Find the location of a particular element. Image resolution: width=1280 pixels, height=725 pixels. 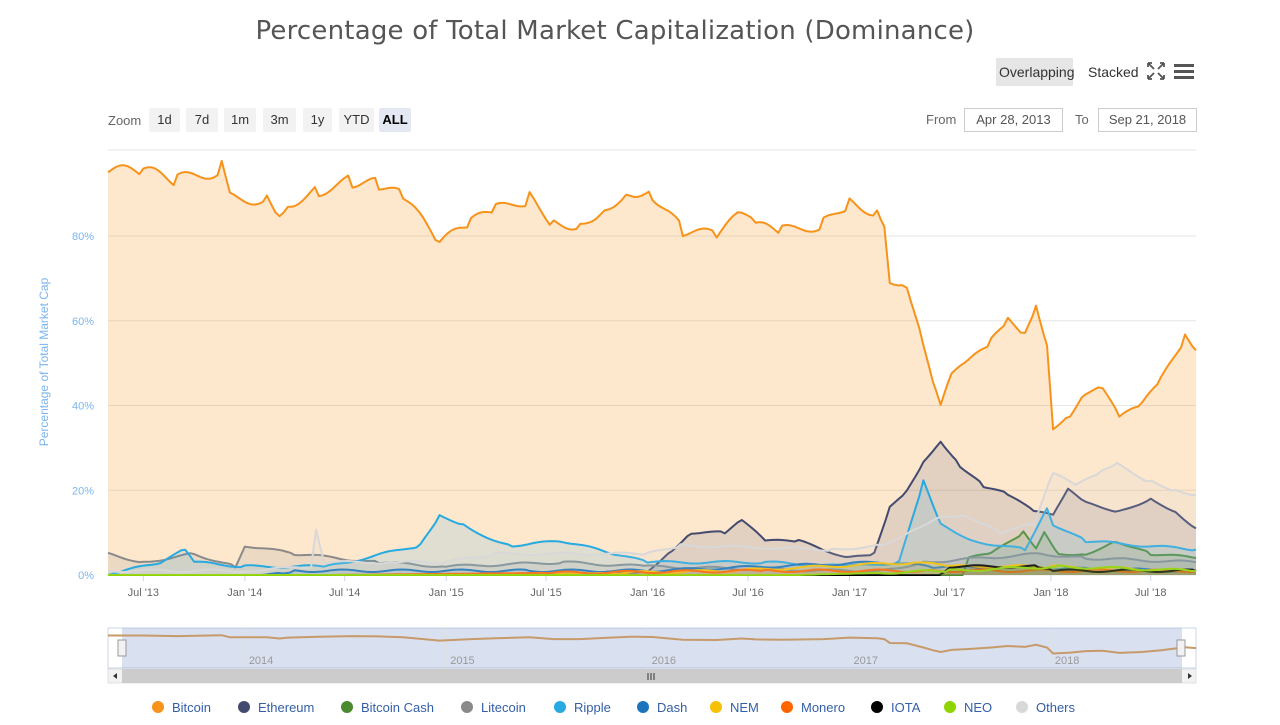

scroll-right-arrow-icon is located at coordinates (1190, 676).